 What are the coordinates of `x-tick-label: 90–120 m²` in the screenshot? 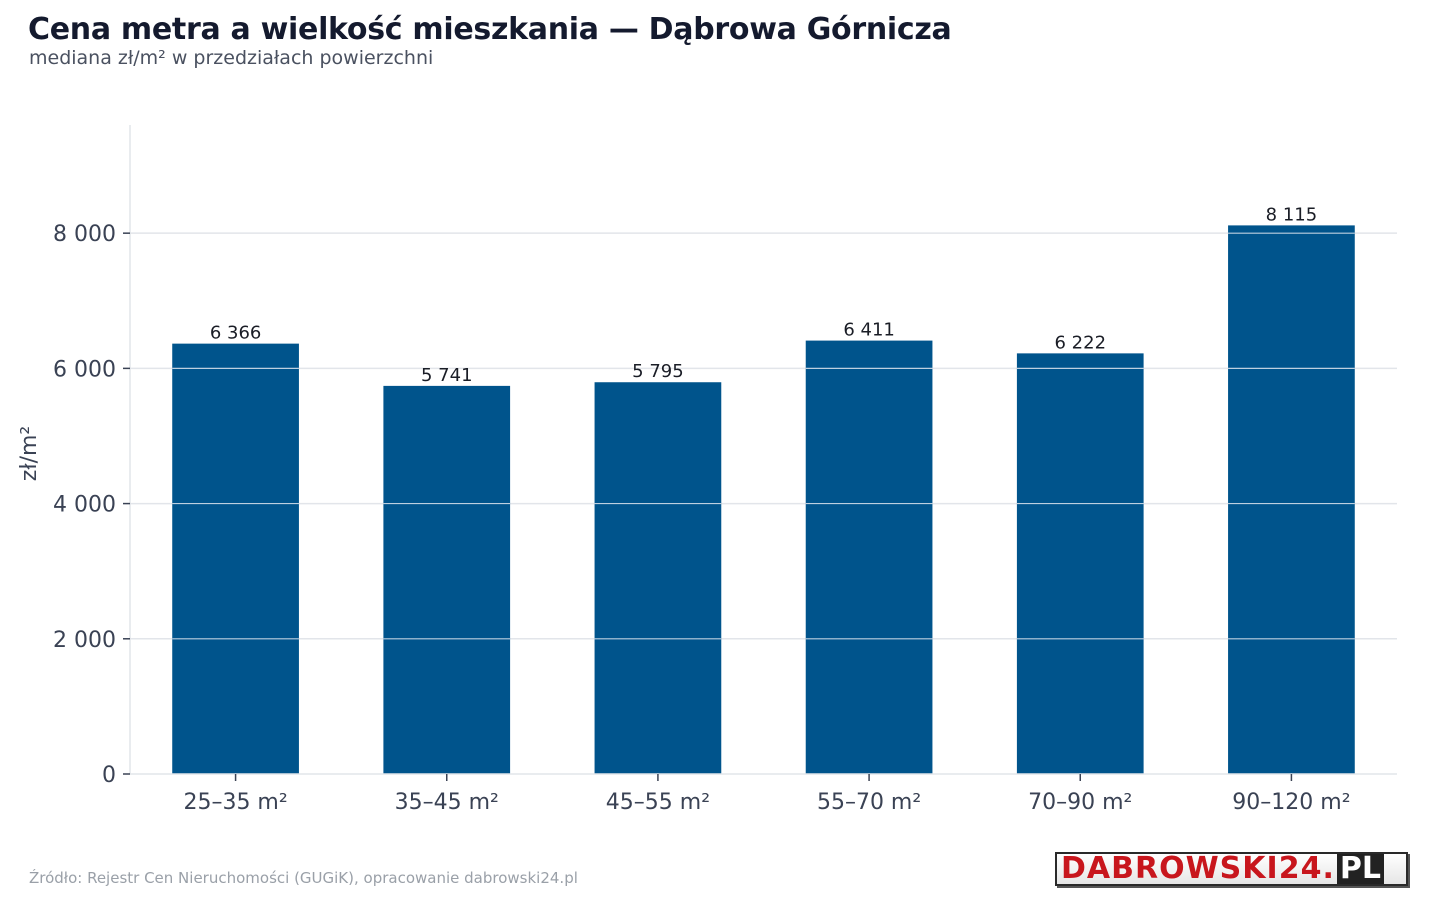 It's located at (1291, 802).